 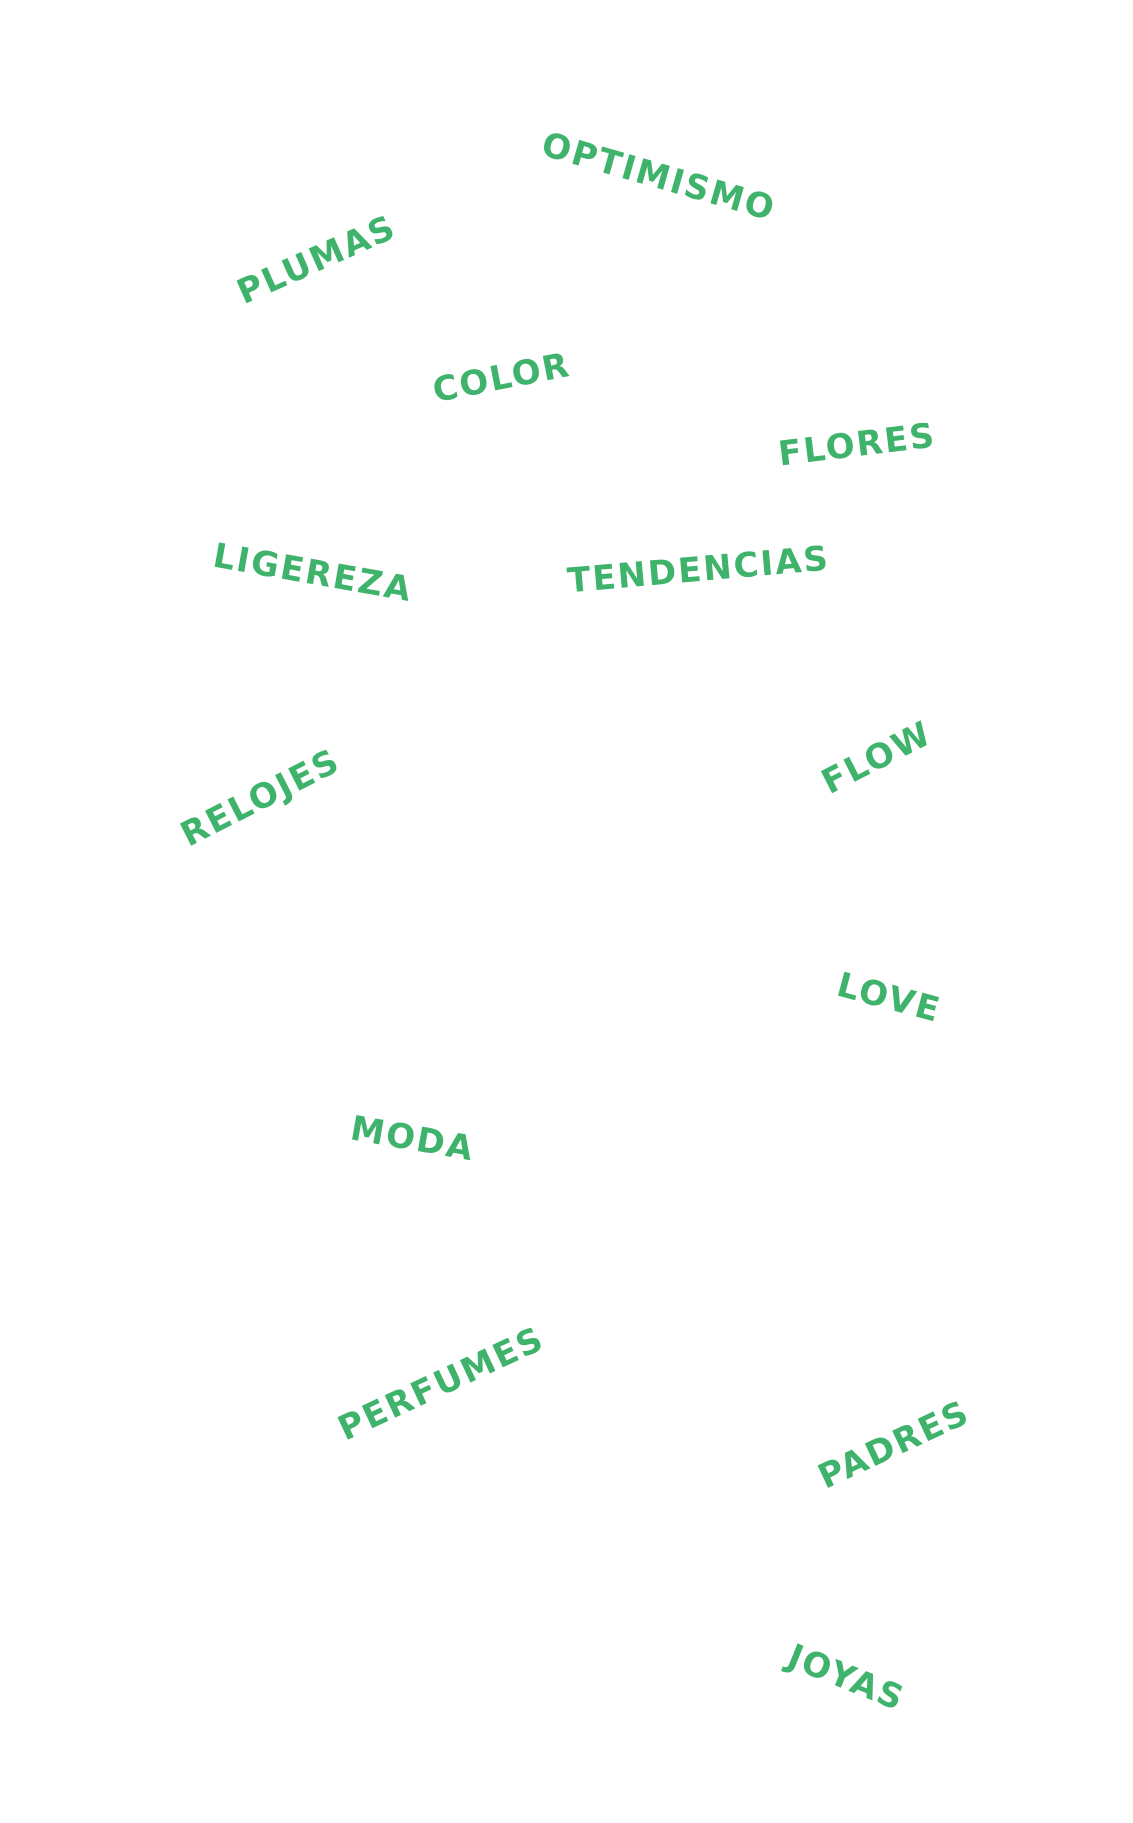 What do you see at coordinates (894, 1445) in the screenshot?
I see `word-padres: PADRES` at bounding box center [894, 1445].